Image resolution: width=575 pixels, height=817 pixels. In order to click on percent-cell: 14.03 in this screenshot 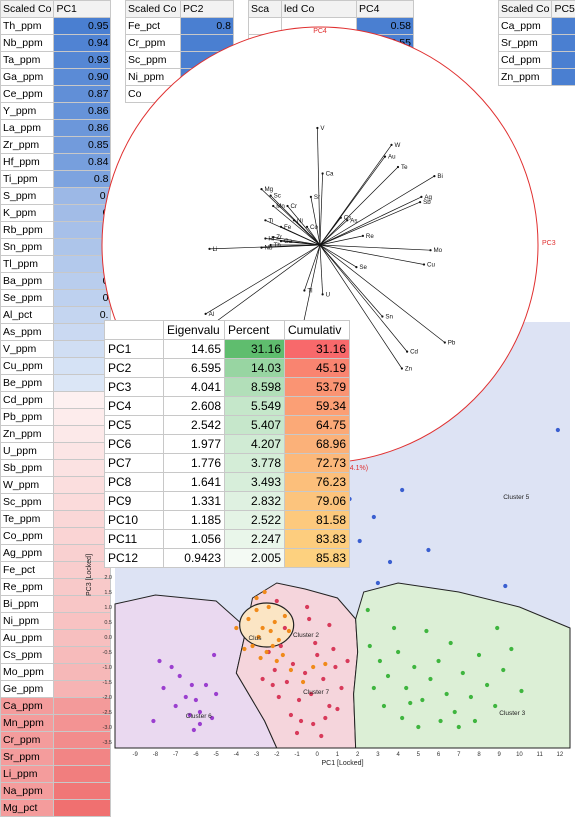, I will do `click(255, 368)`.